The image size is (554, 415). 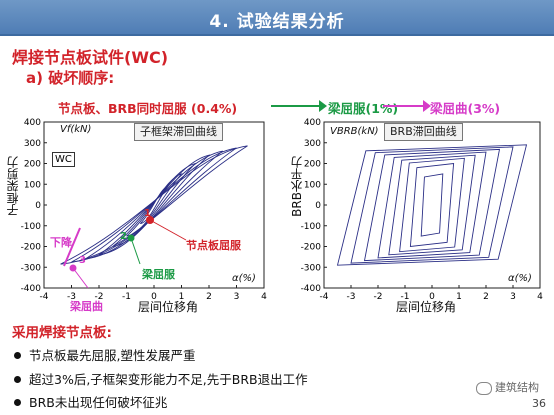 I want to click on specimen-box: WC, so click(x=63, y=159).